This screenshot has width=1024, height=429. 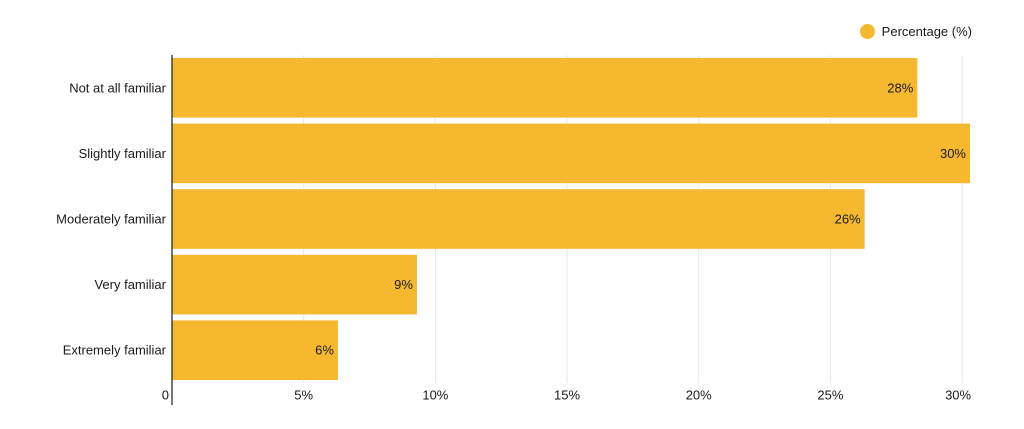 I want to click on category-label: Extremely familiar, so click(x=115, y=350).